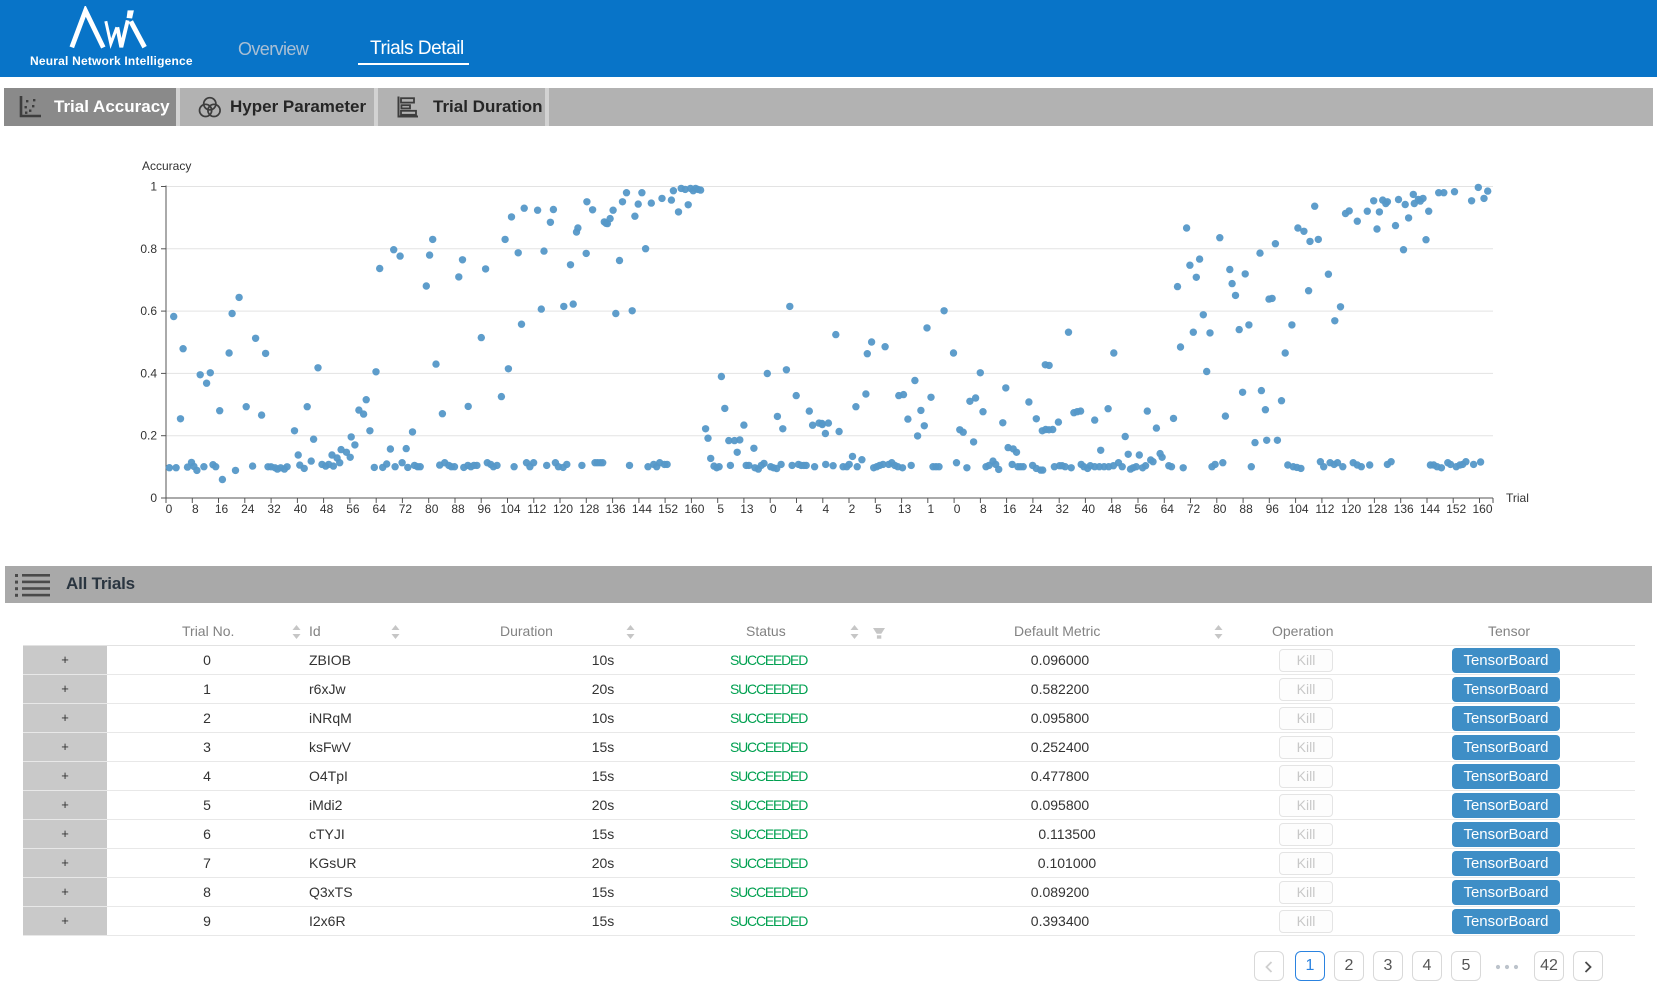  Describe the element at coordinates (148, 311) in the screenshot. I see `svg-text: 0.6` at that location.